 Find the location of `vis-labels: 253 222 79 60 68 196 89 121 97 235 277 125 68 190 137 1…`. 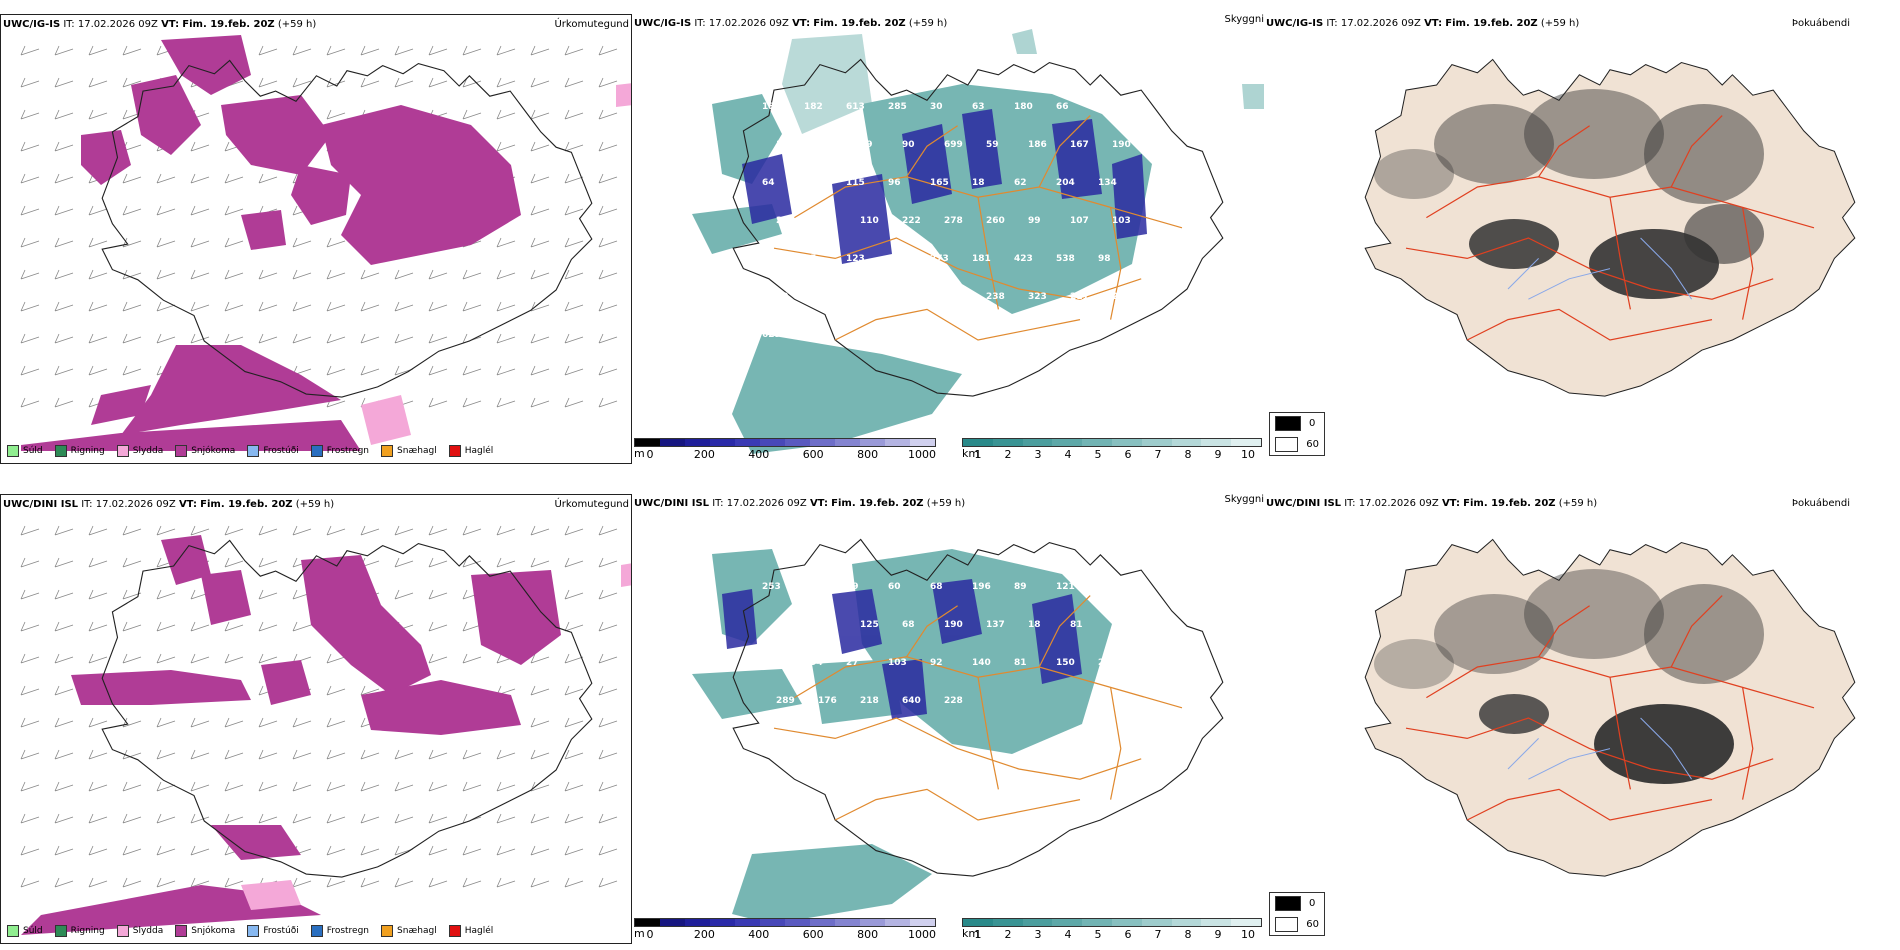

vis-labels: 253 222 79 60 68 196 89 121 97 235 277 125 68 190 137 1… is located at coordinates (946, 644).